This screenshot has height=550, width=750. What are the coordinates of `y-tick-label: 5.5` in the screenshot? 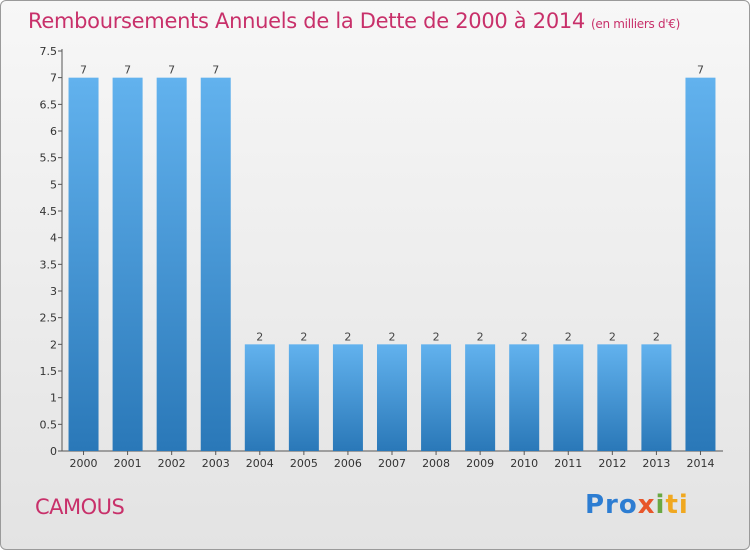 It's located at (49, 158).